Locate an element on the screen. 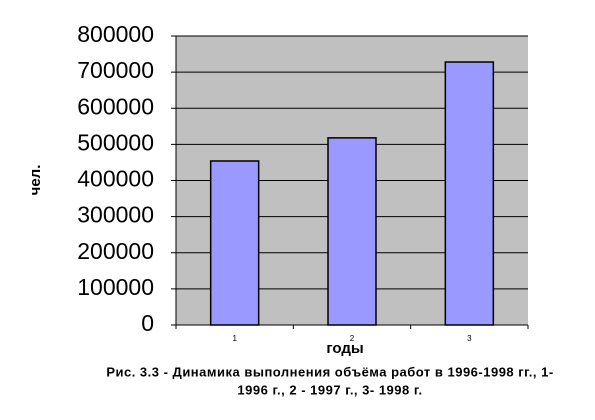  y-tick-label: 100000 is located at coordinates (115, 287).